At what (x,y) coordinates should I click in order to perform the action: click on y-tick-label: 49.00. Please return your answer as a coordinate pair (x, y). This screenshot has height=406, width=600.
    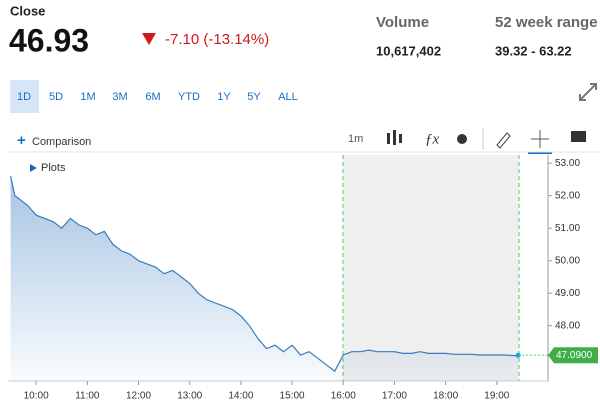
    Looking at the image, I should click on (567, 293).